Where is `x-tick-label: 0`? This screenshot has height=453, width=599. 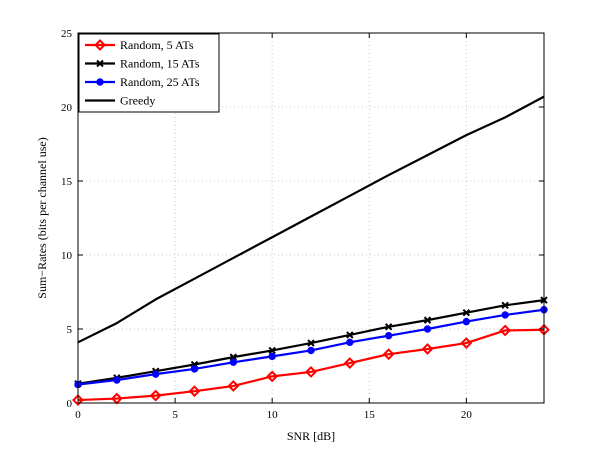 x-tick-label: 0 is located at coordinates (78, 415).